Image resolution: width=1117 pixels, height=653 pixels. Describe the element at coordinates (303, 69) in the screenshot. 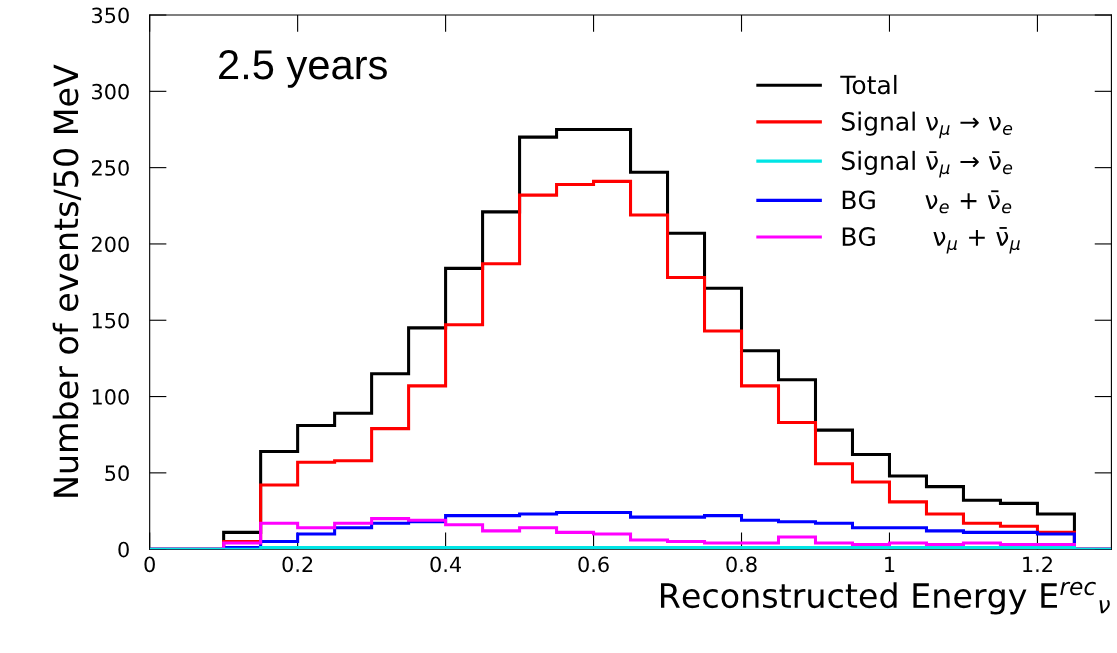

I see `annotation: 2.5 years` at that location.